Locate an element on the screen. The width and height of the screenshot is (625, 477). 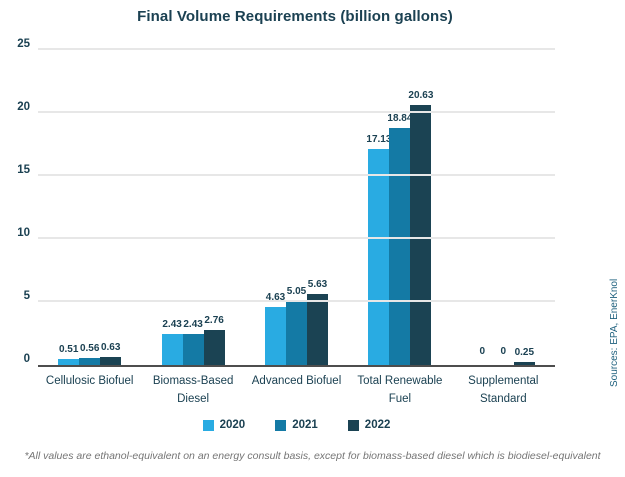
y-axis: 0 5 10 15 20 25 is located at coordinates (16, 201).